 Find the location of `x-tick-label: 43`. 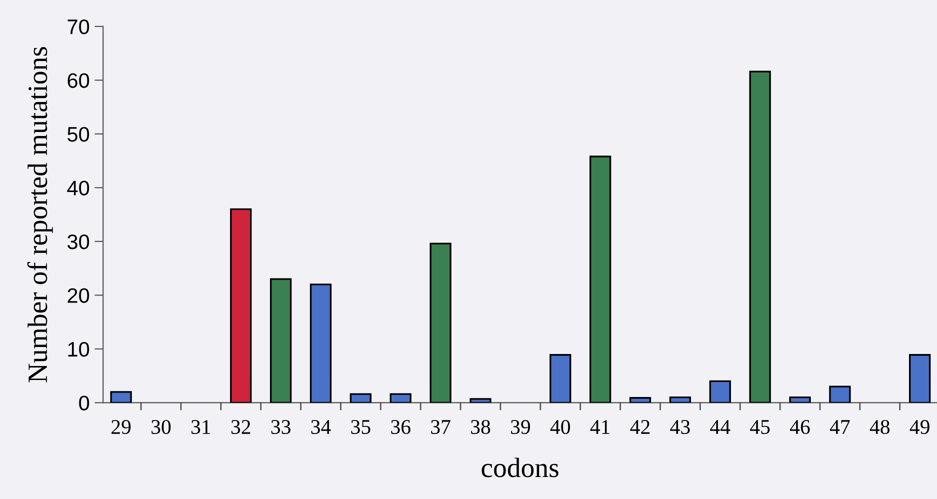

x-tick-label: 43 is located at coordinates (680, 427).